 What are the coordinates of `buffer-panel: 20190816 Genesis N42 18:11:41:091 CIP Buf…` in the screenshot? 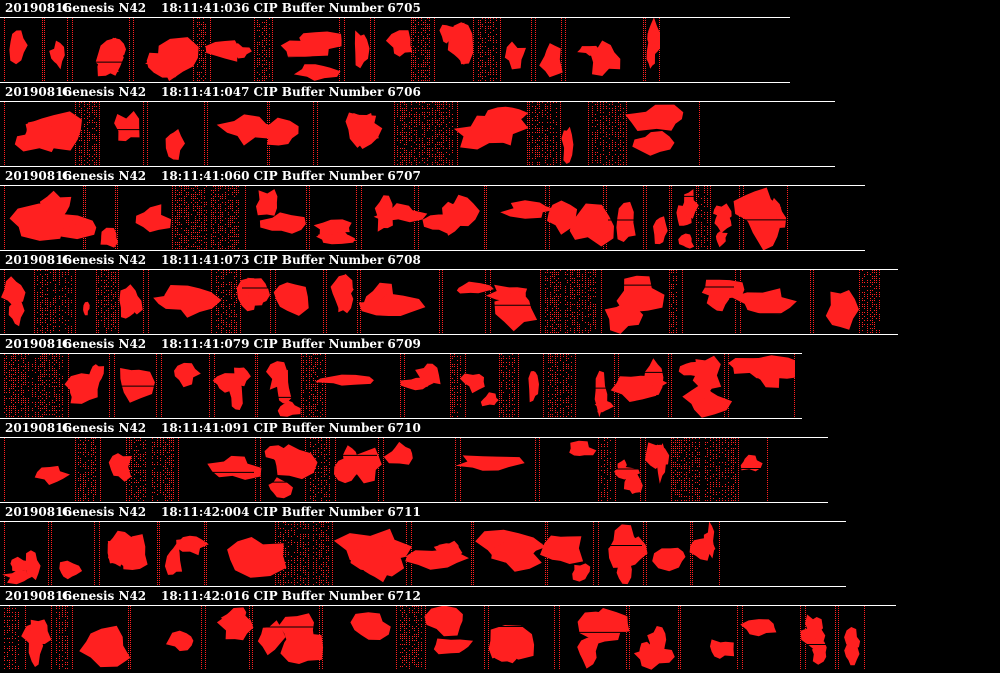 It's located at (500, 462).